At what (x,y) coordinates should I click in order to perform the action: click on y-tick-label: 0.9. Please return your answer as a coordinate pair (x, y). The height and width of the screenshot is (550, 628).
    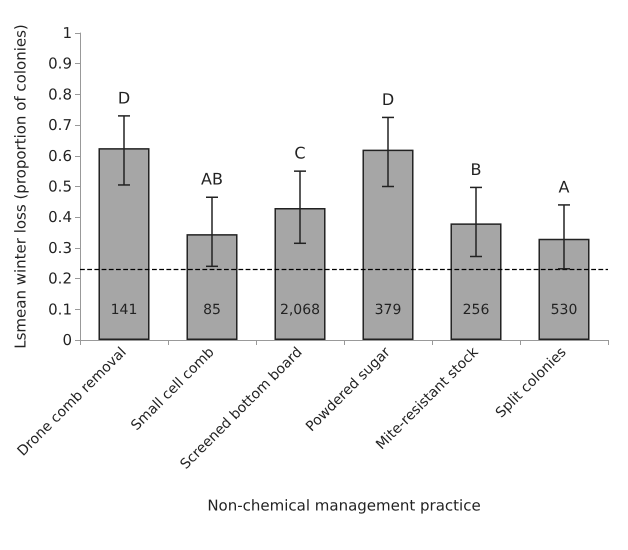
    Looking at the image, I should click on (60, 63).